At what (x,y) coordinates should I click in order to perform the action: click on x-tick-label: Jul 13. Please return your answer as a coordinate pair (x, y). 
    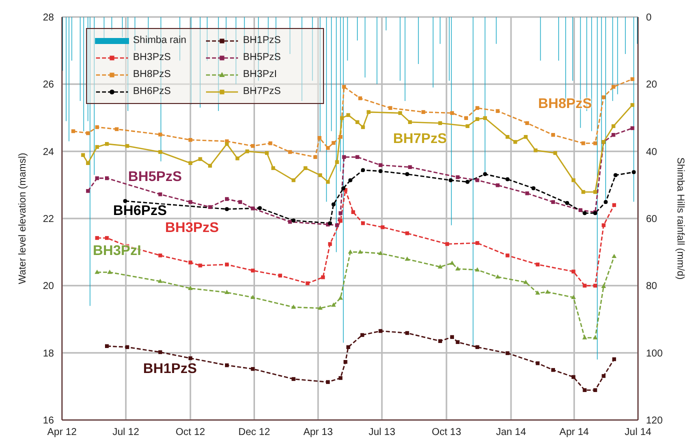
    Looking at the image, I should click on (382, 432).